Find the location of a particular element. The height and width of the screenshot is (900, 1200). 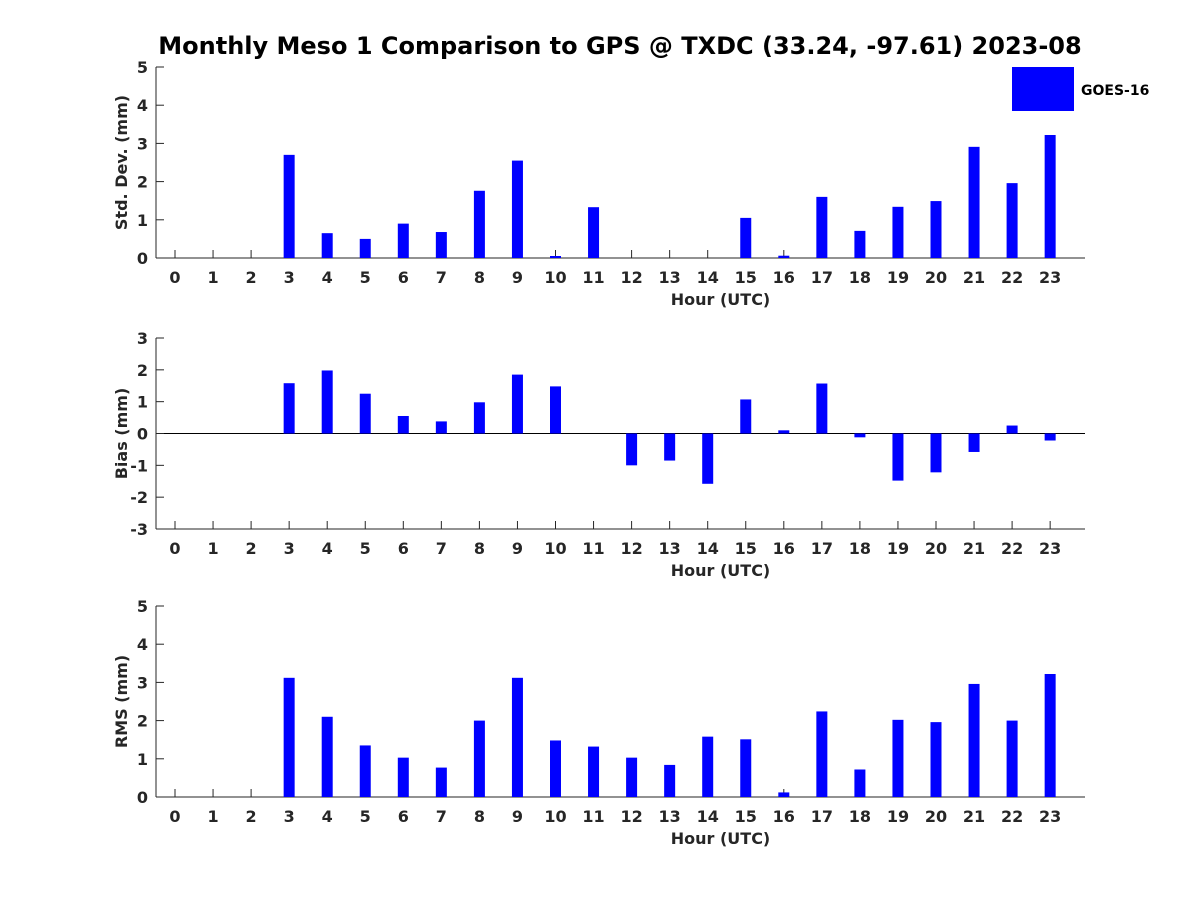

x-tick-label: 17 is located at coordinates (822, 816).